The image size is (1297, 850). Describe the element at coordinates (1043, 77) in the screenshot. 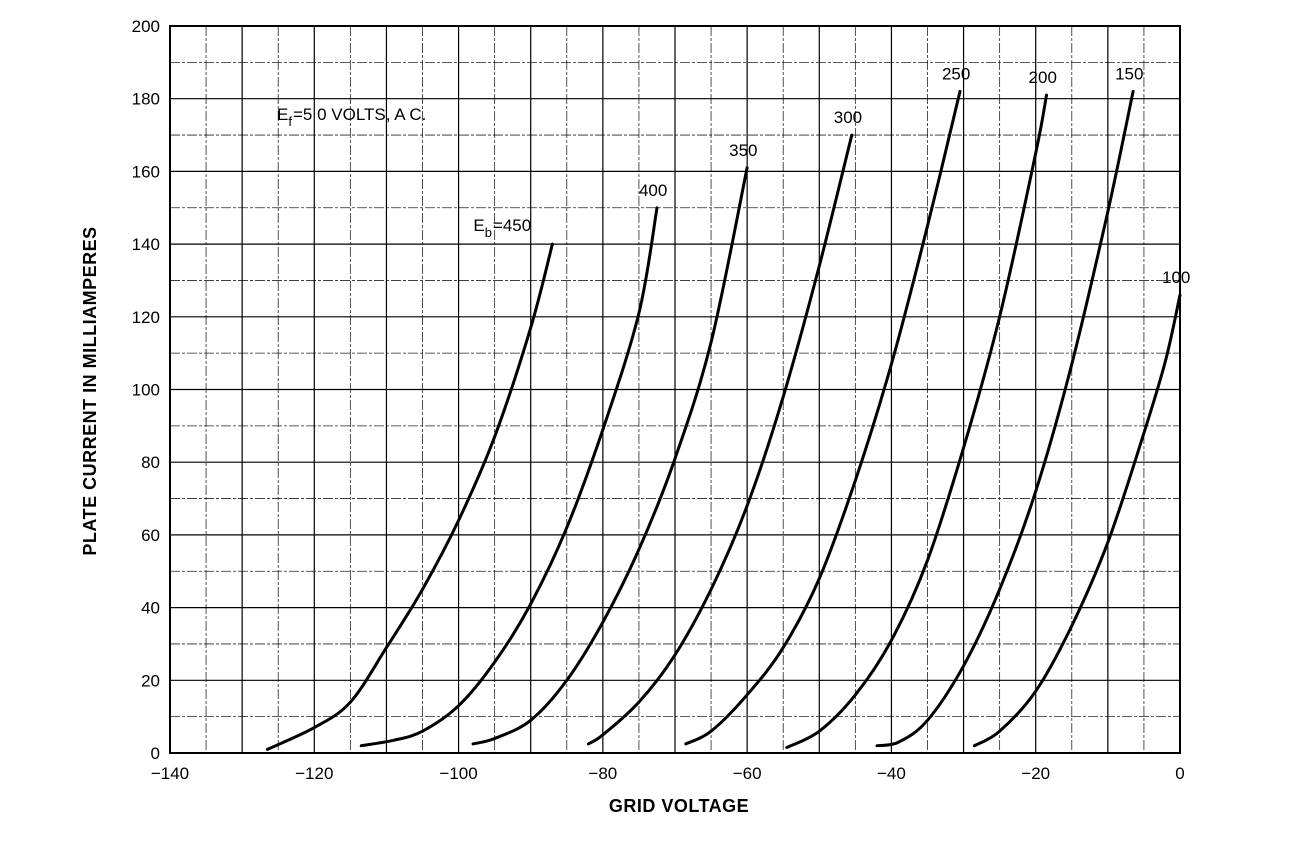

I see `series-label-eb-200: 200` at that location.